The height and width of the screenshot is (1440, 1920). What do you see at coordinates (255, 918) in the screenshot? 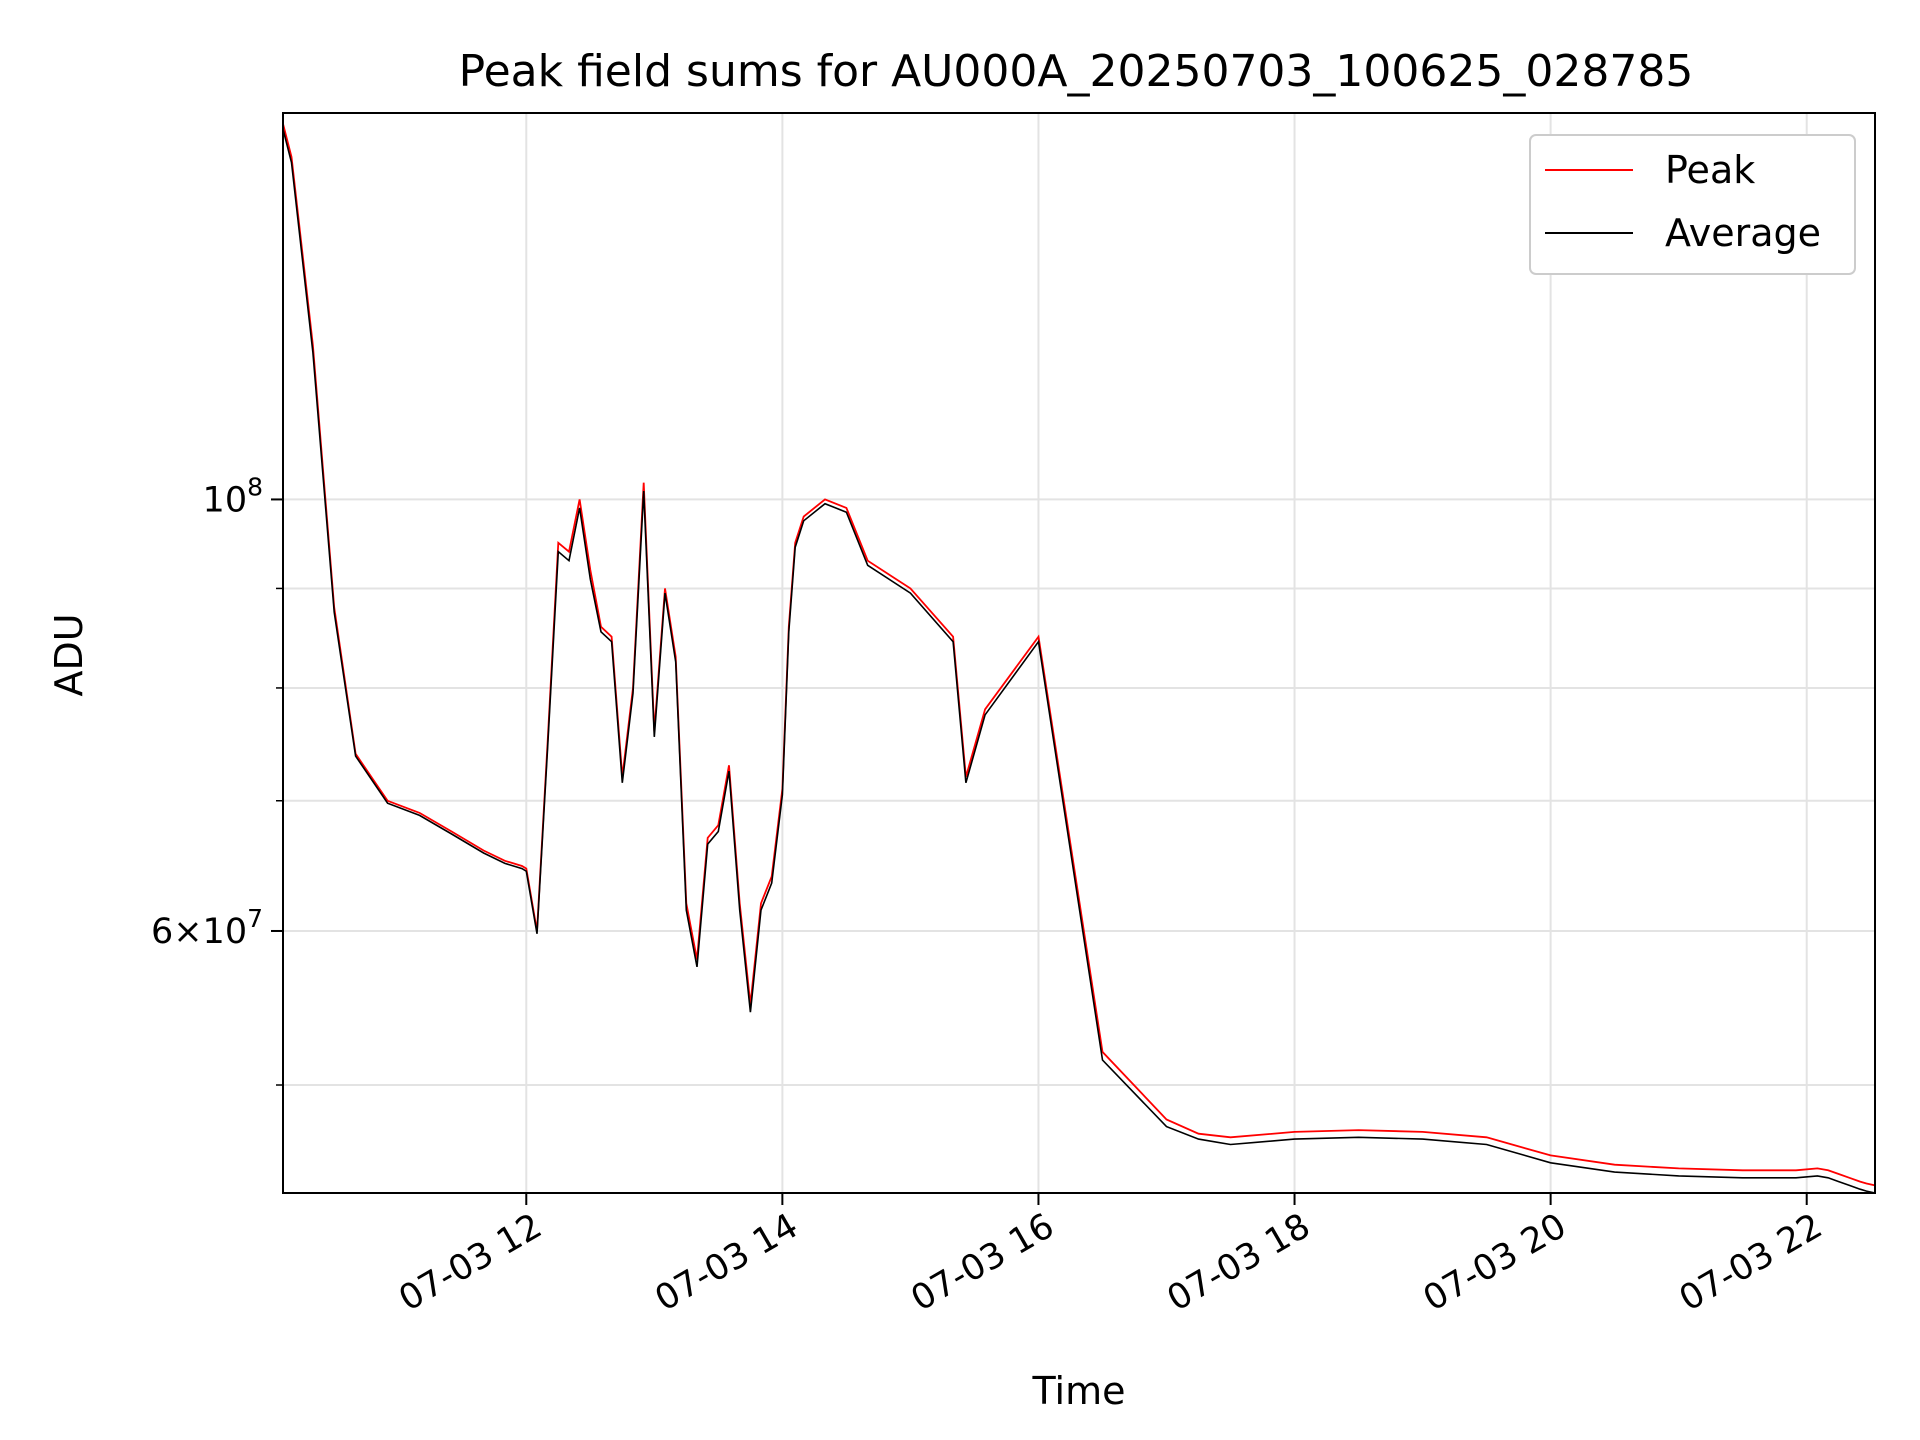
I see `y-tick-label-exponent: 7` at bounding box center [255, 918].